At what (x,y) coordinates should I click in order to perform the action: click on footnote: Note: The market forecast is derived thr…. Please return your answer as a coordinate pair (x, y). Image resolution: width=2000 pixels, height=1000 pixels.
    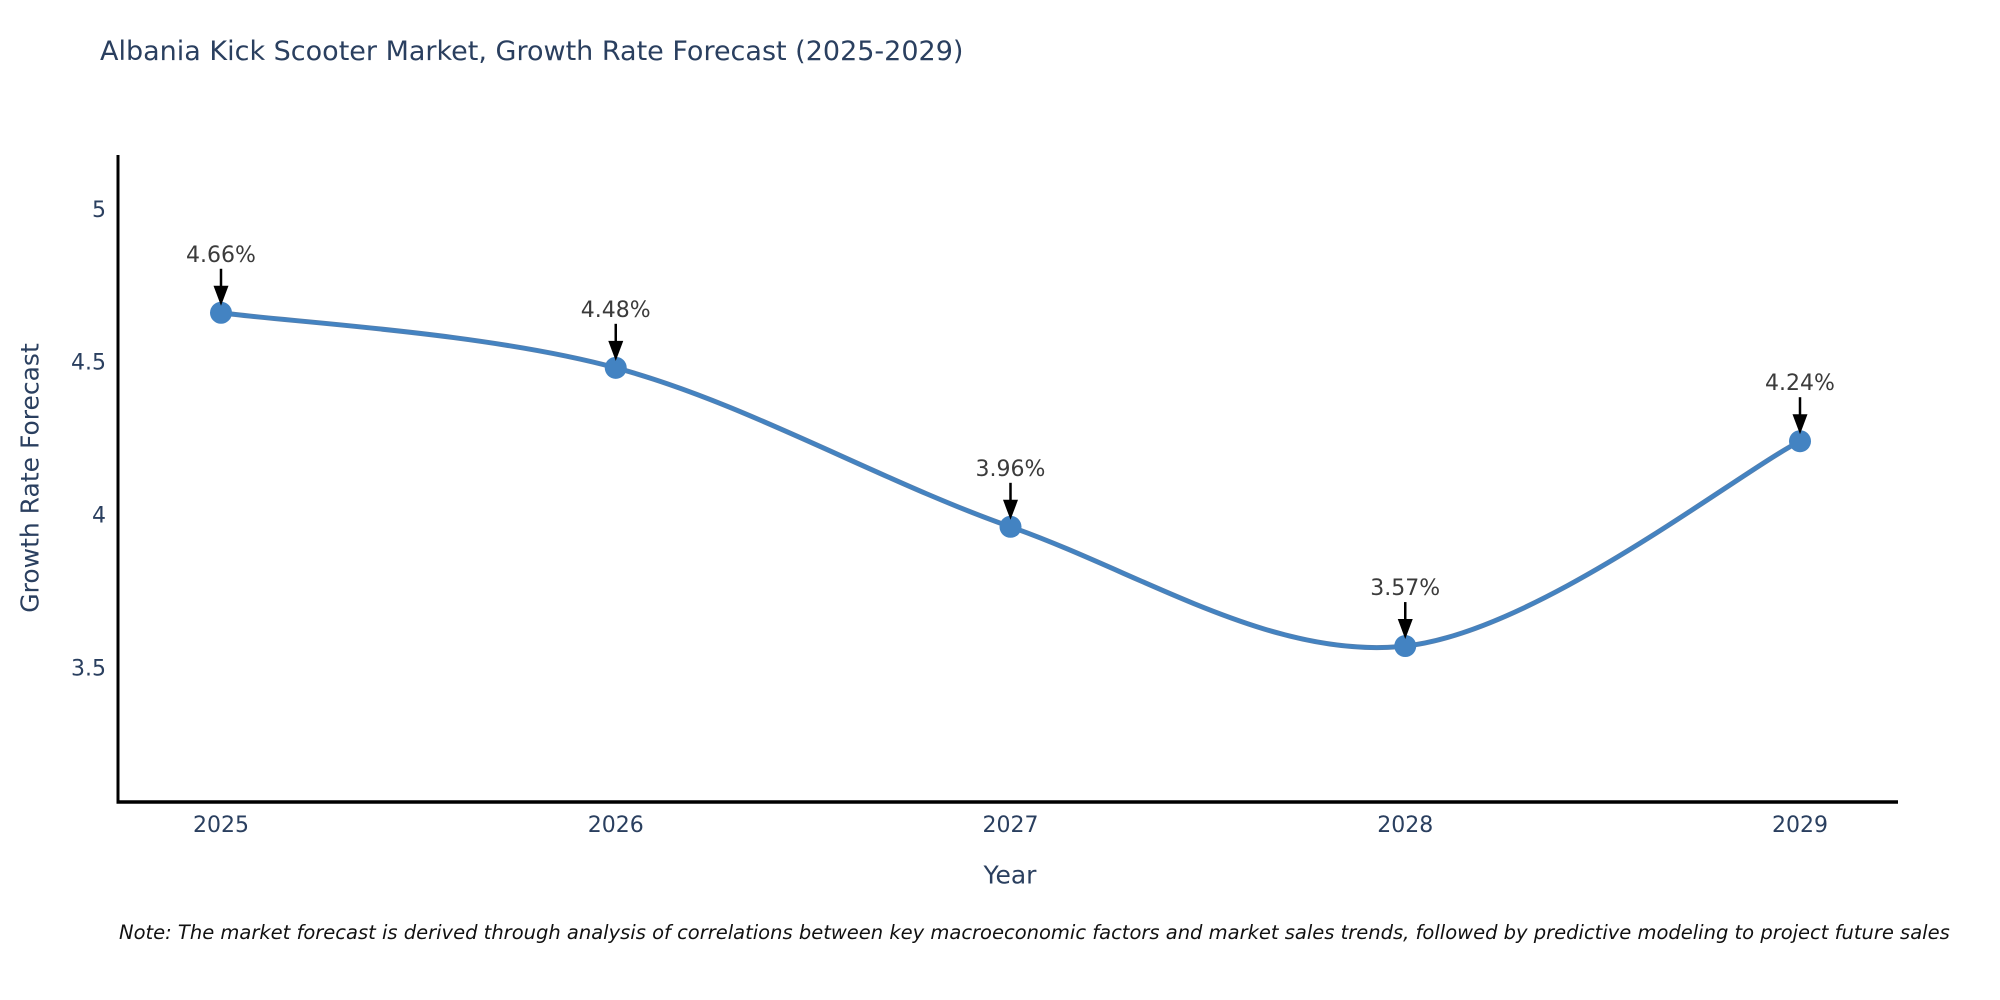
    Looking at the image, I should click on (1034, 932).